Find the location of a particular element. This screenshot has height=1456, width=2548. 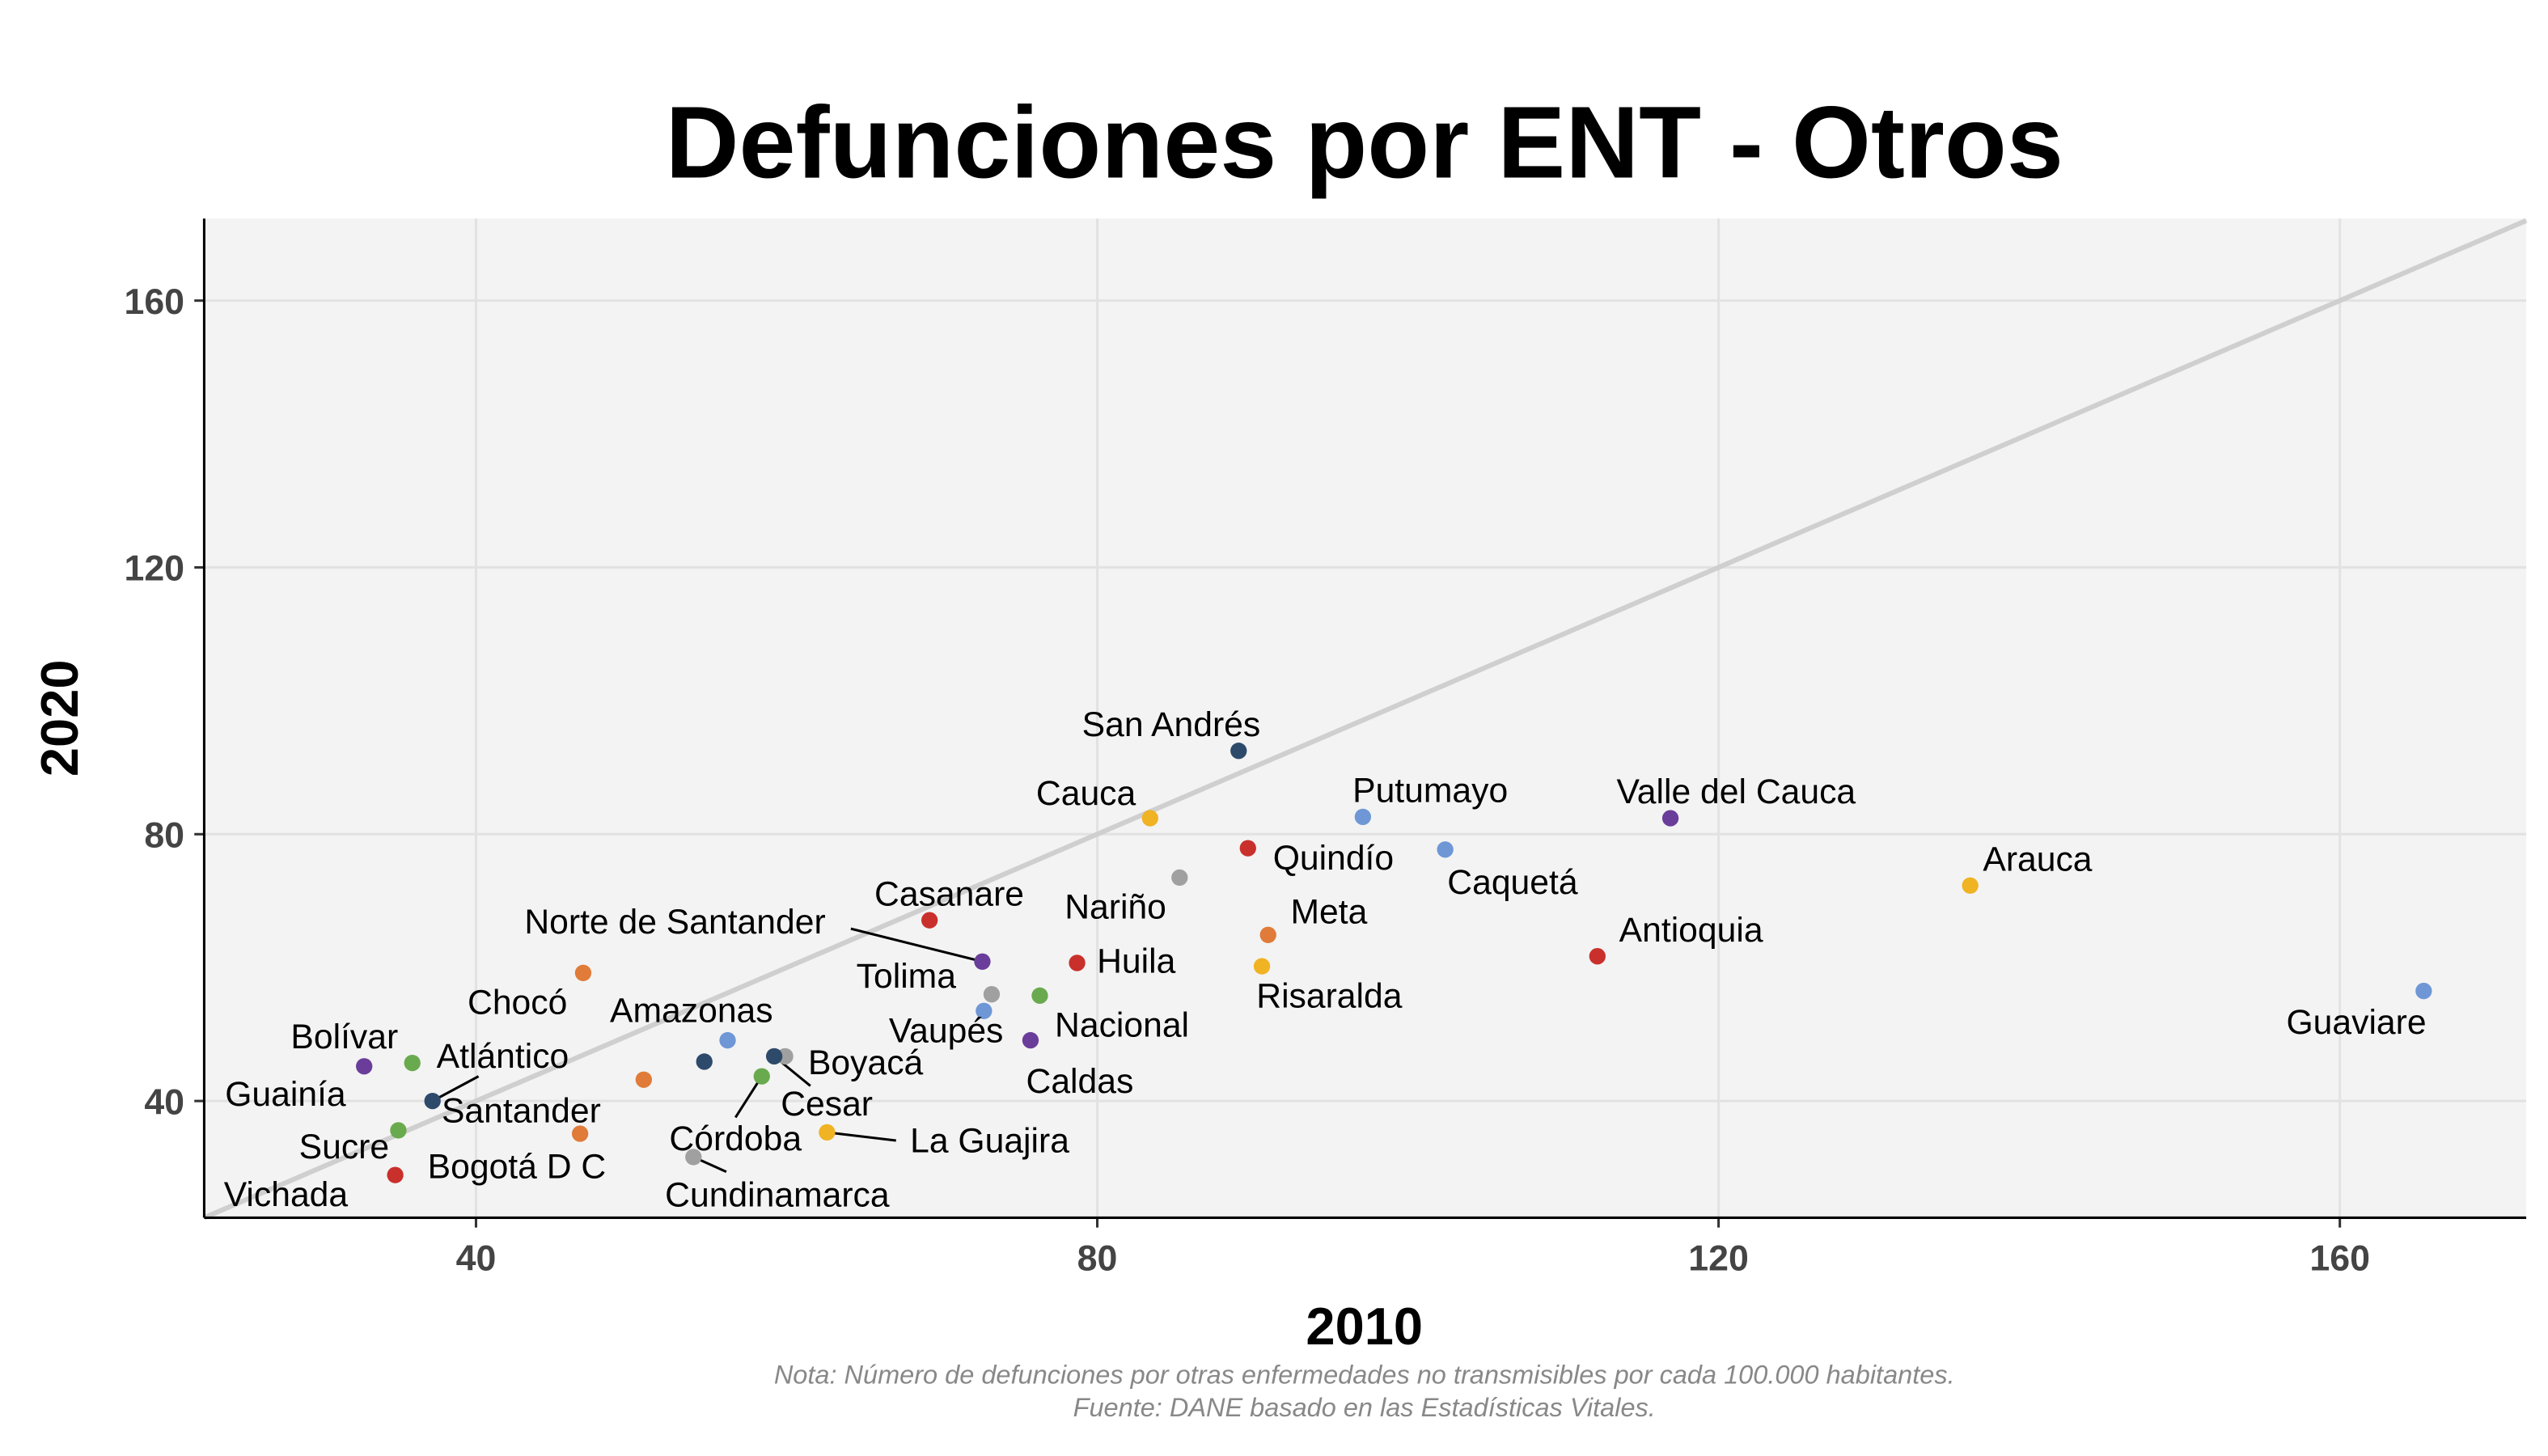

point-label: Bolívar is located at coordinates (344, 1037).